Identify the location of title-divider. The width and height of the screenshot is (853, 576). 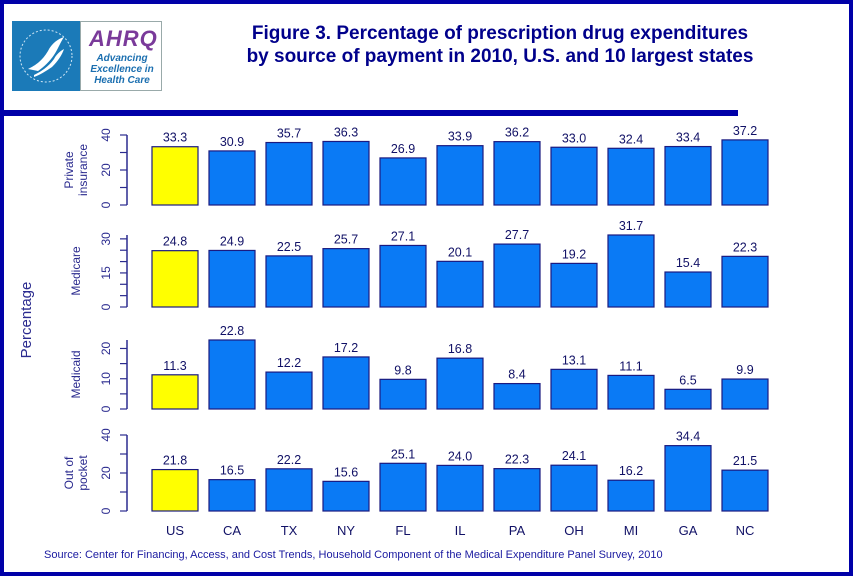
(369, 113).